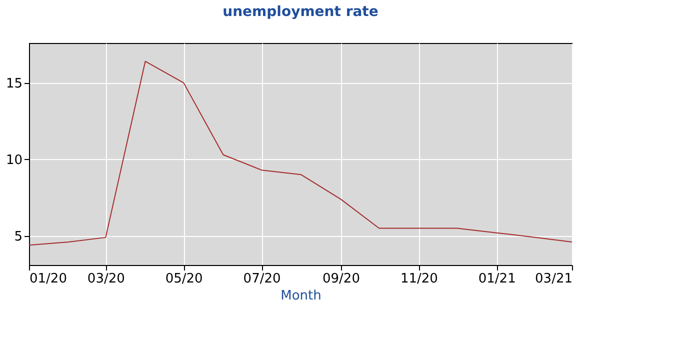 The height and width of the screenshot is (355, 692). What do you see at coordinates (300, 12) in the screenshot?
I see `chart-title: unemployment rate` at bounding box center [300, 12].